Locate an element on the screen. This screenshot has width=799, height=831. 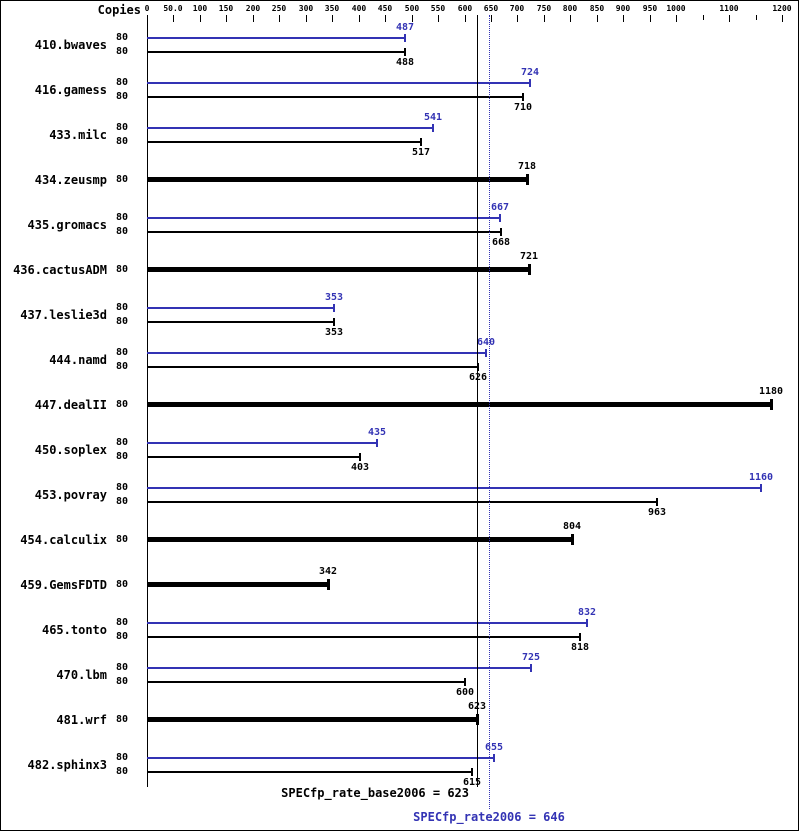
benchmark-label: 450.soplex is located at coordinates (70, 450).